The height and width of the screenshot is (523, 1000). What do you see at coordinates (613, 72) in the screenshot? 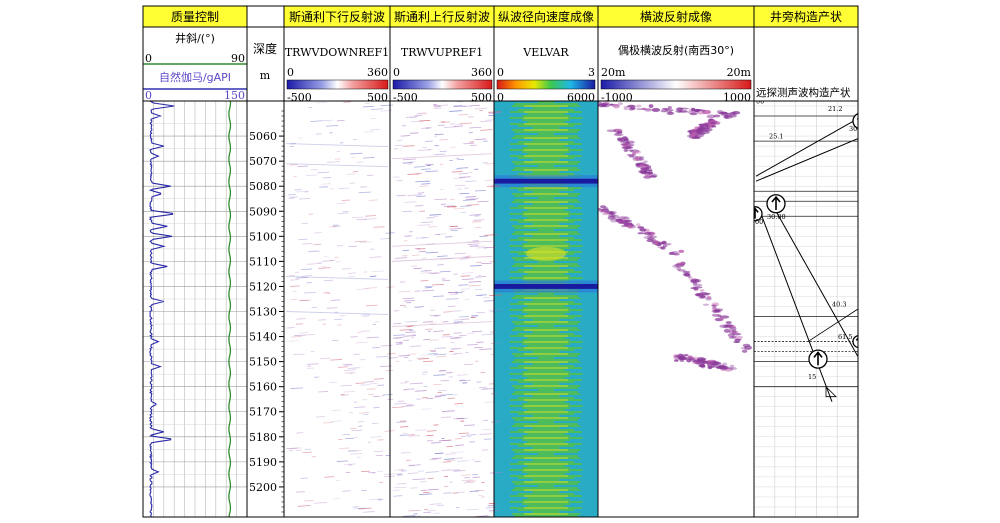
I see `shear-top-min: 20m` at bounding box center [613, 72].